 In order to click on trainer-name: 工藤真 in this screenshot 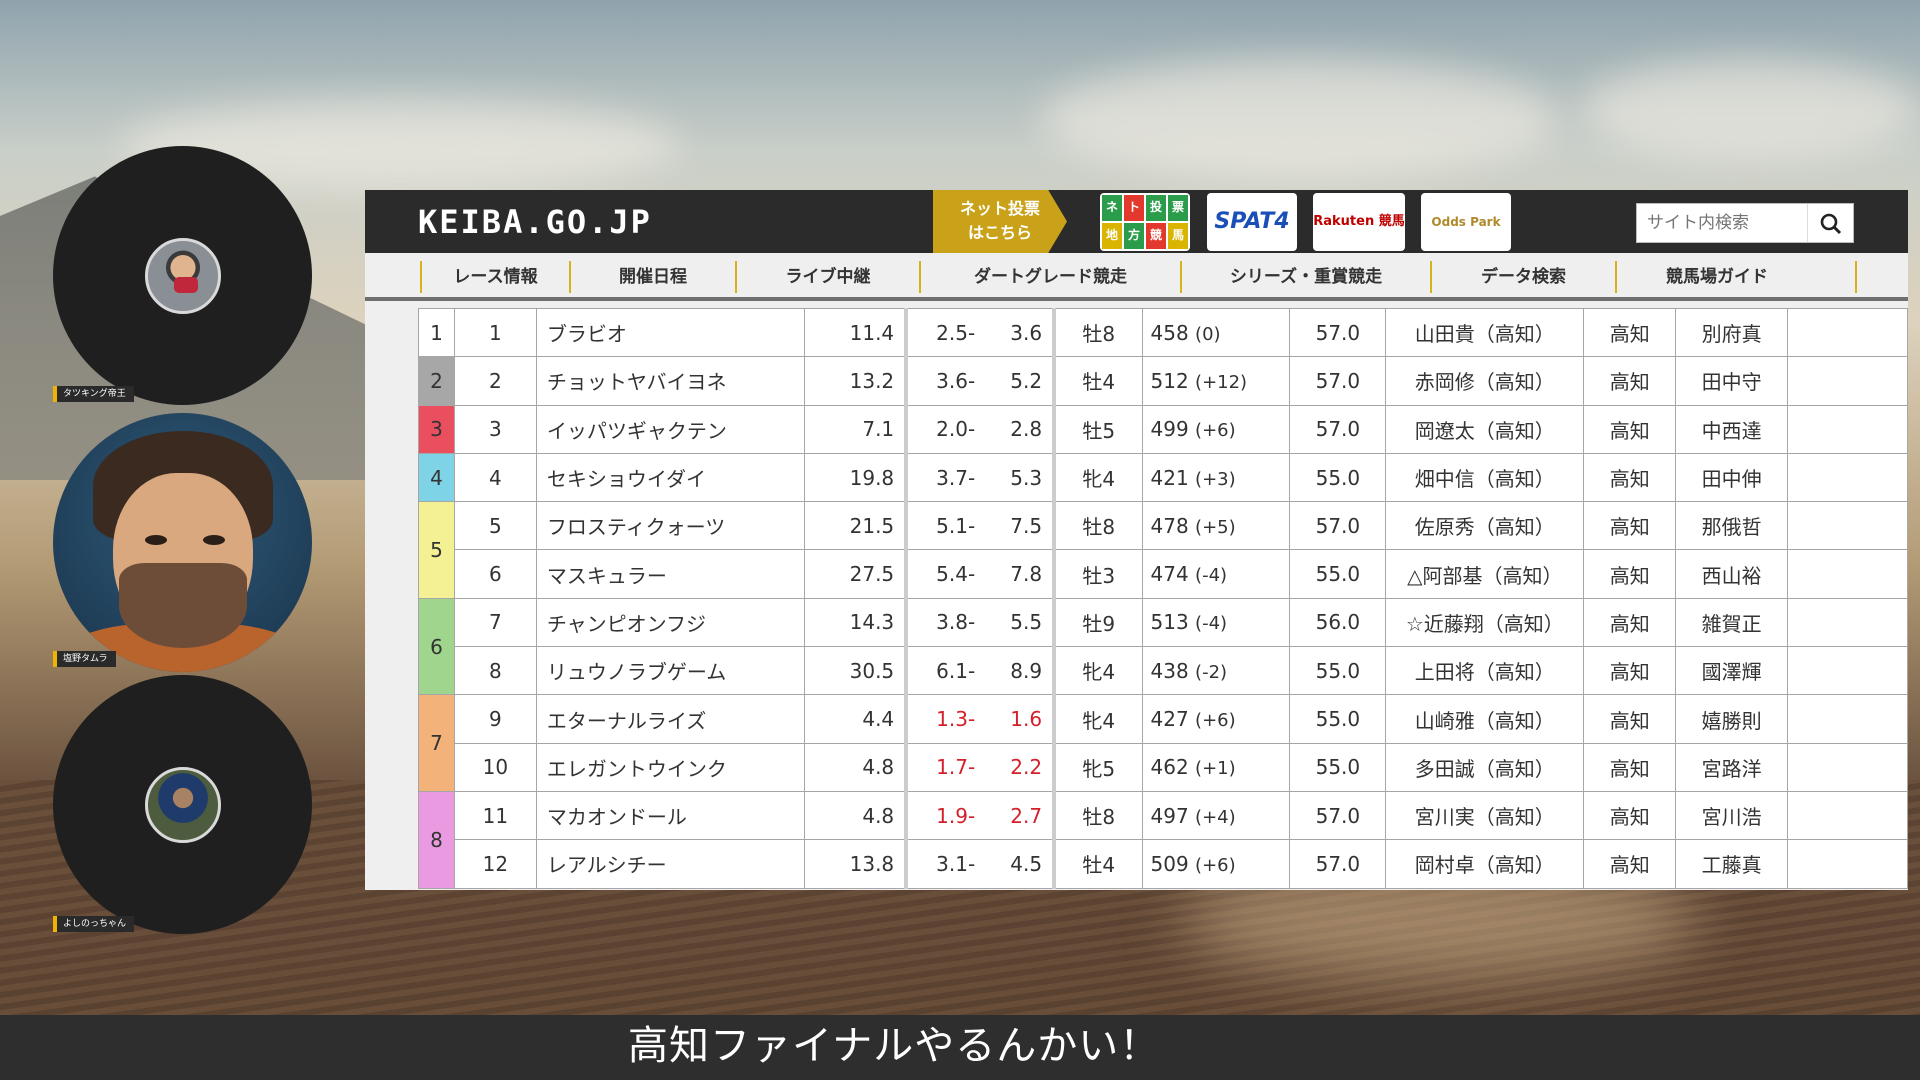, I will do `click(1732, 864)`.